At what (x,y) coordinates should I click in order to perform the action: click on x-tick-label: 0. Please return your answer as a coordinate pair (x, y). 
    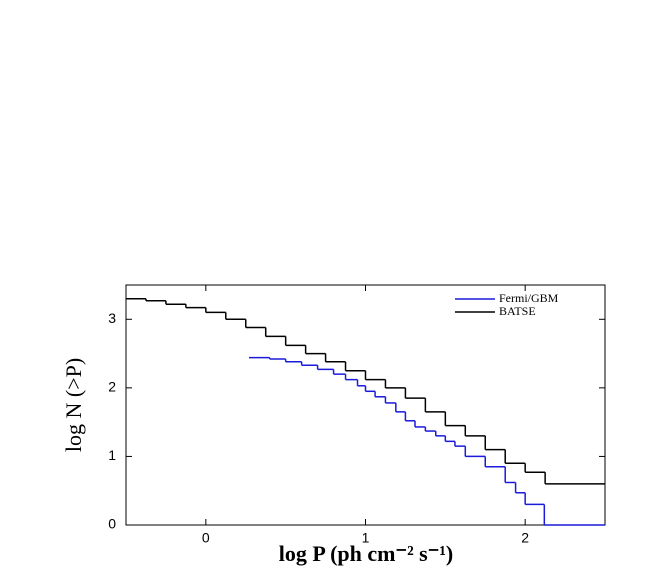
    Looking at the image, I should click on (206, 538).